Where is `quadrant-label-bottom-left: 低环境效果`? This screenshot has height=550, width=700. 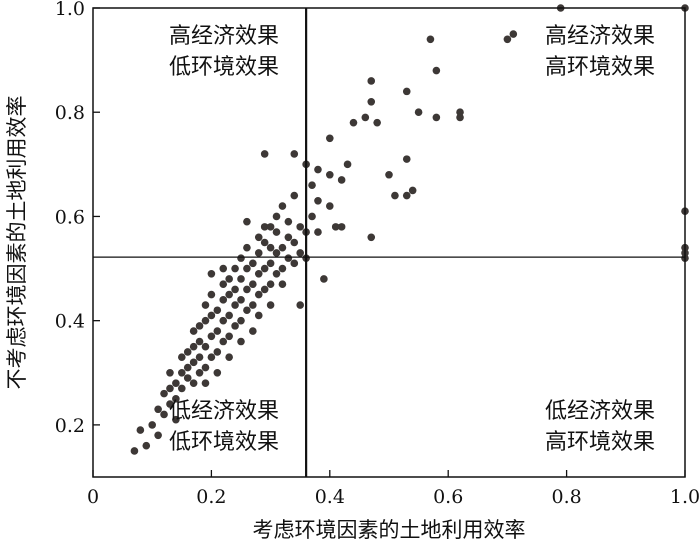 quadrant-label-bottom-left: 低环境效果 is located at coordinates (224, 442).